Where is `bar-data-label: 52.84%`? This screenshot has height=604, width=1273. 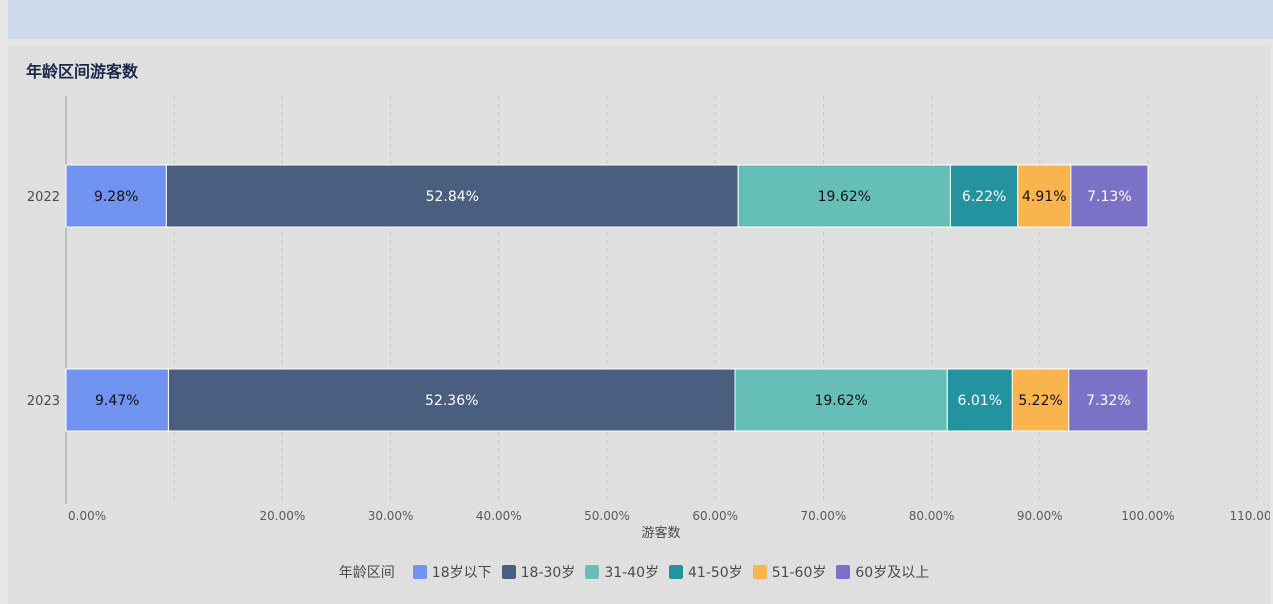
bar-data-label: 52.84% is located at coordinates (452, 197).